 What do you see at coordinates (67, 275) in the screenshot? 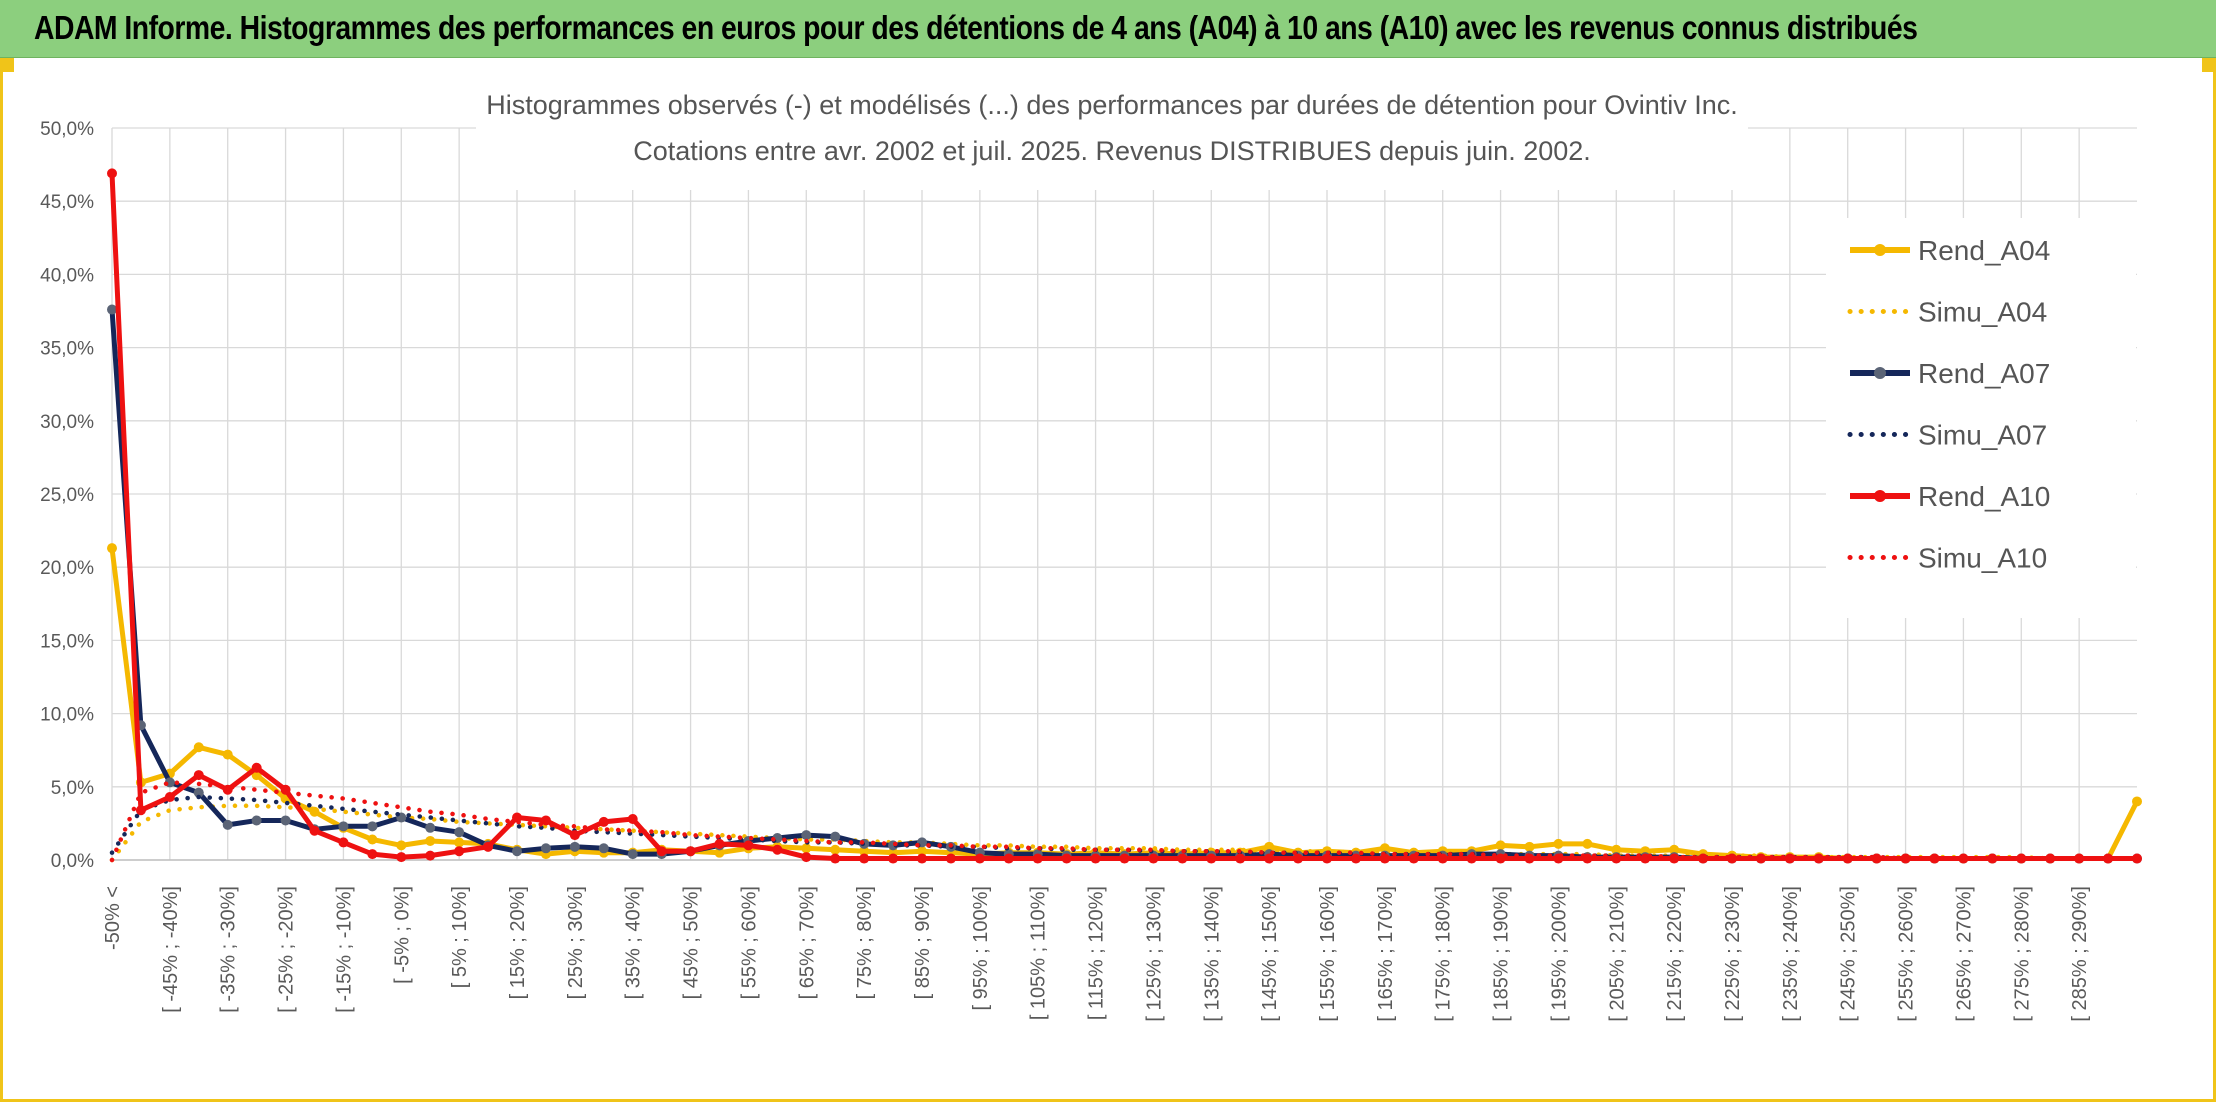
I see `y-tick-label: 40,0%` at bounding box center [67, 275].